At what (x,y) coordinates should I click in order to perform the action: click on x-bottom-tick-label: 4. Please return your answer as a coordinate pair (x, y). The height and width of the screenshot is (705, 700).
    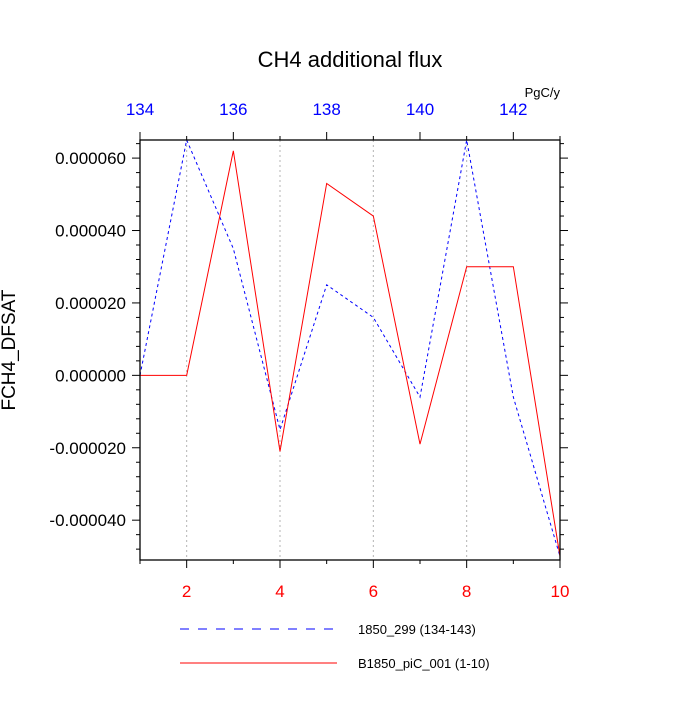
    Looking at the image, I should click on (279, 591).